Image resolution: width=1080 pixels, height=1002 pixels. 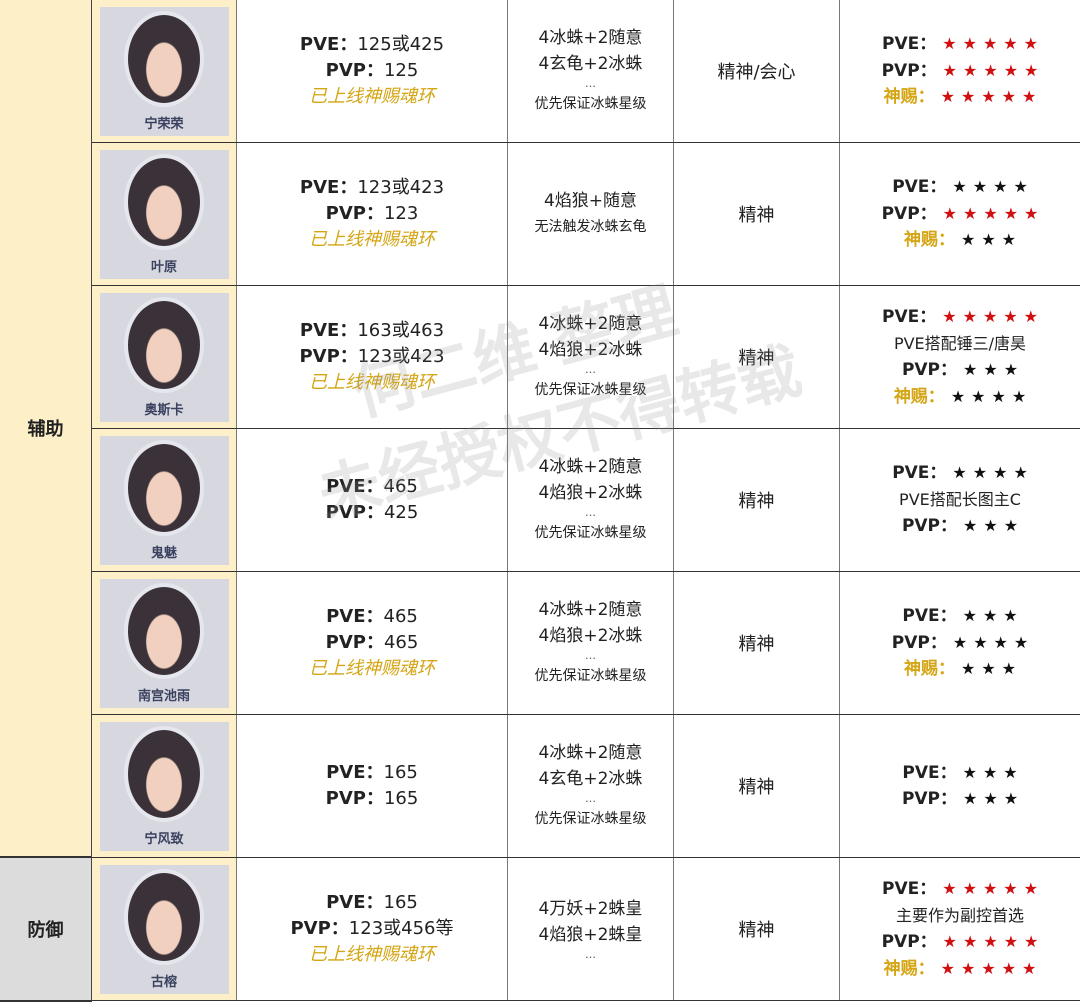 I want to click on hero-name: 南宫池雨, so click(x=163, y=696).